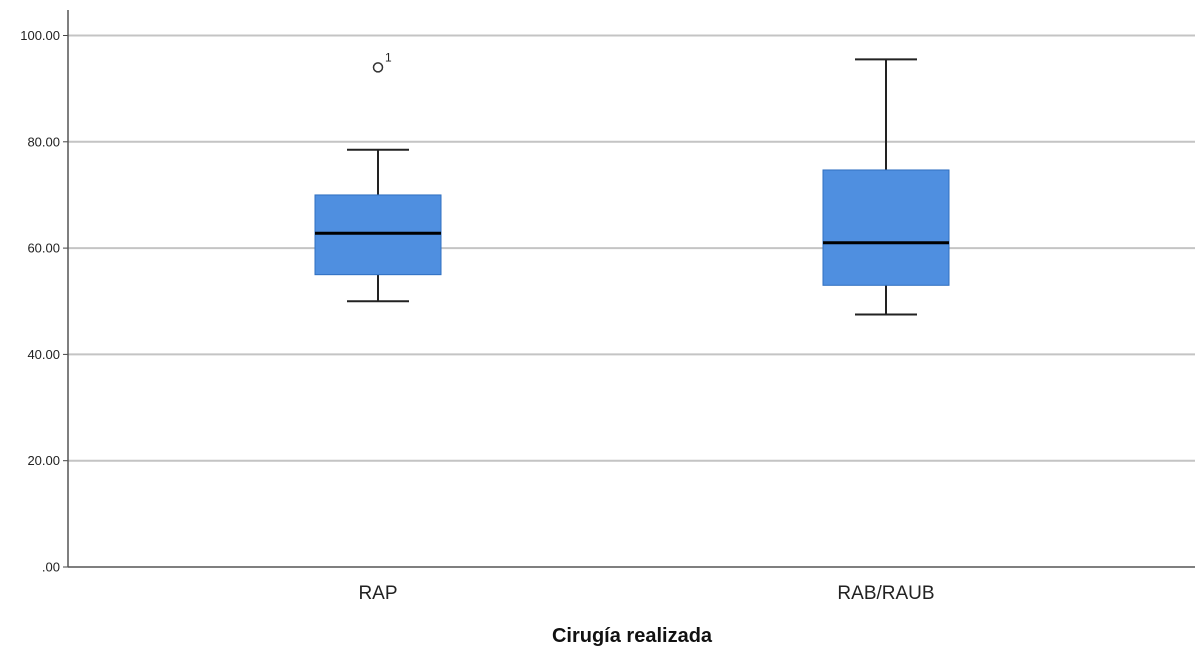 This screenshot has width=1195, height=650. I want to click on y-tick-label: 60.00, so click(43, 248).